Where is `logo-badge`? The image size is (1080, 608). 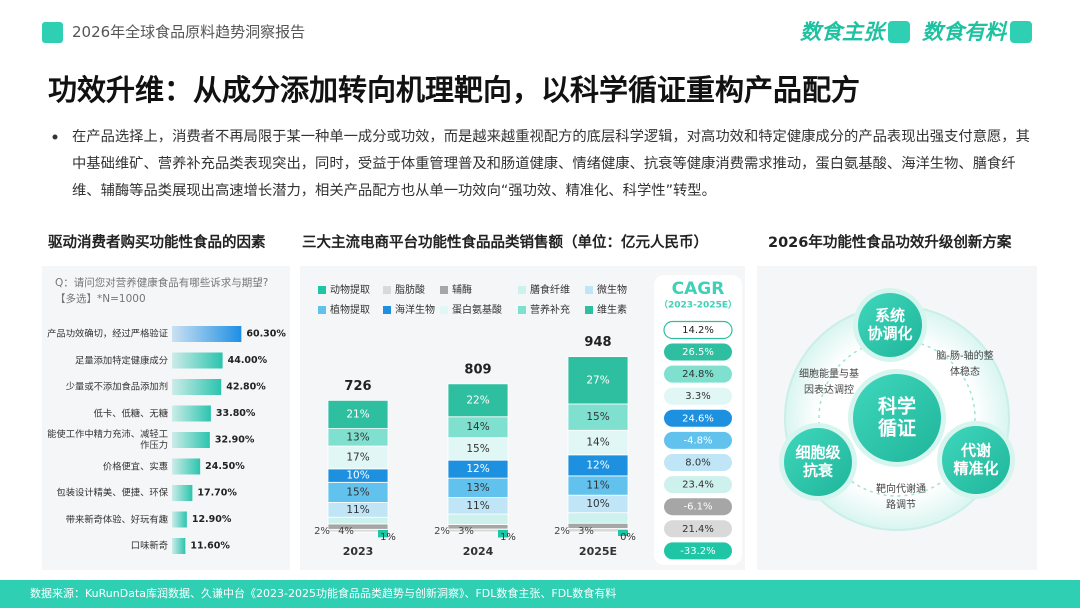 logo-badge is located at coordinates (1021, 32).